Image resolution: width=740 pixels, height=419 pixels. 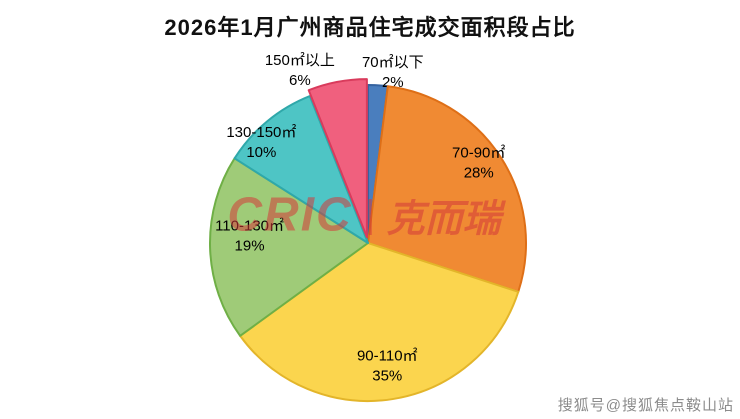 I want to click on pie-slice-label-2: 90-110㎡ 35%, so click(x=387, y=366).